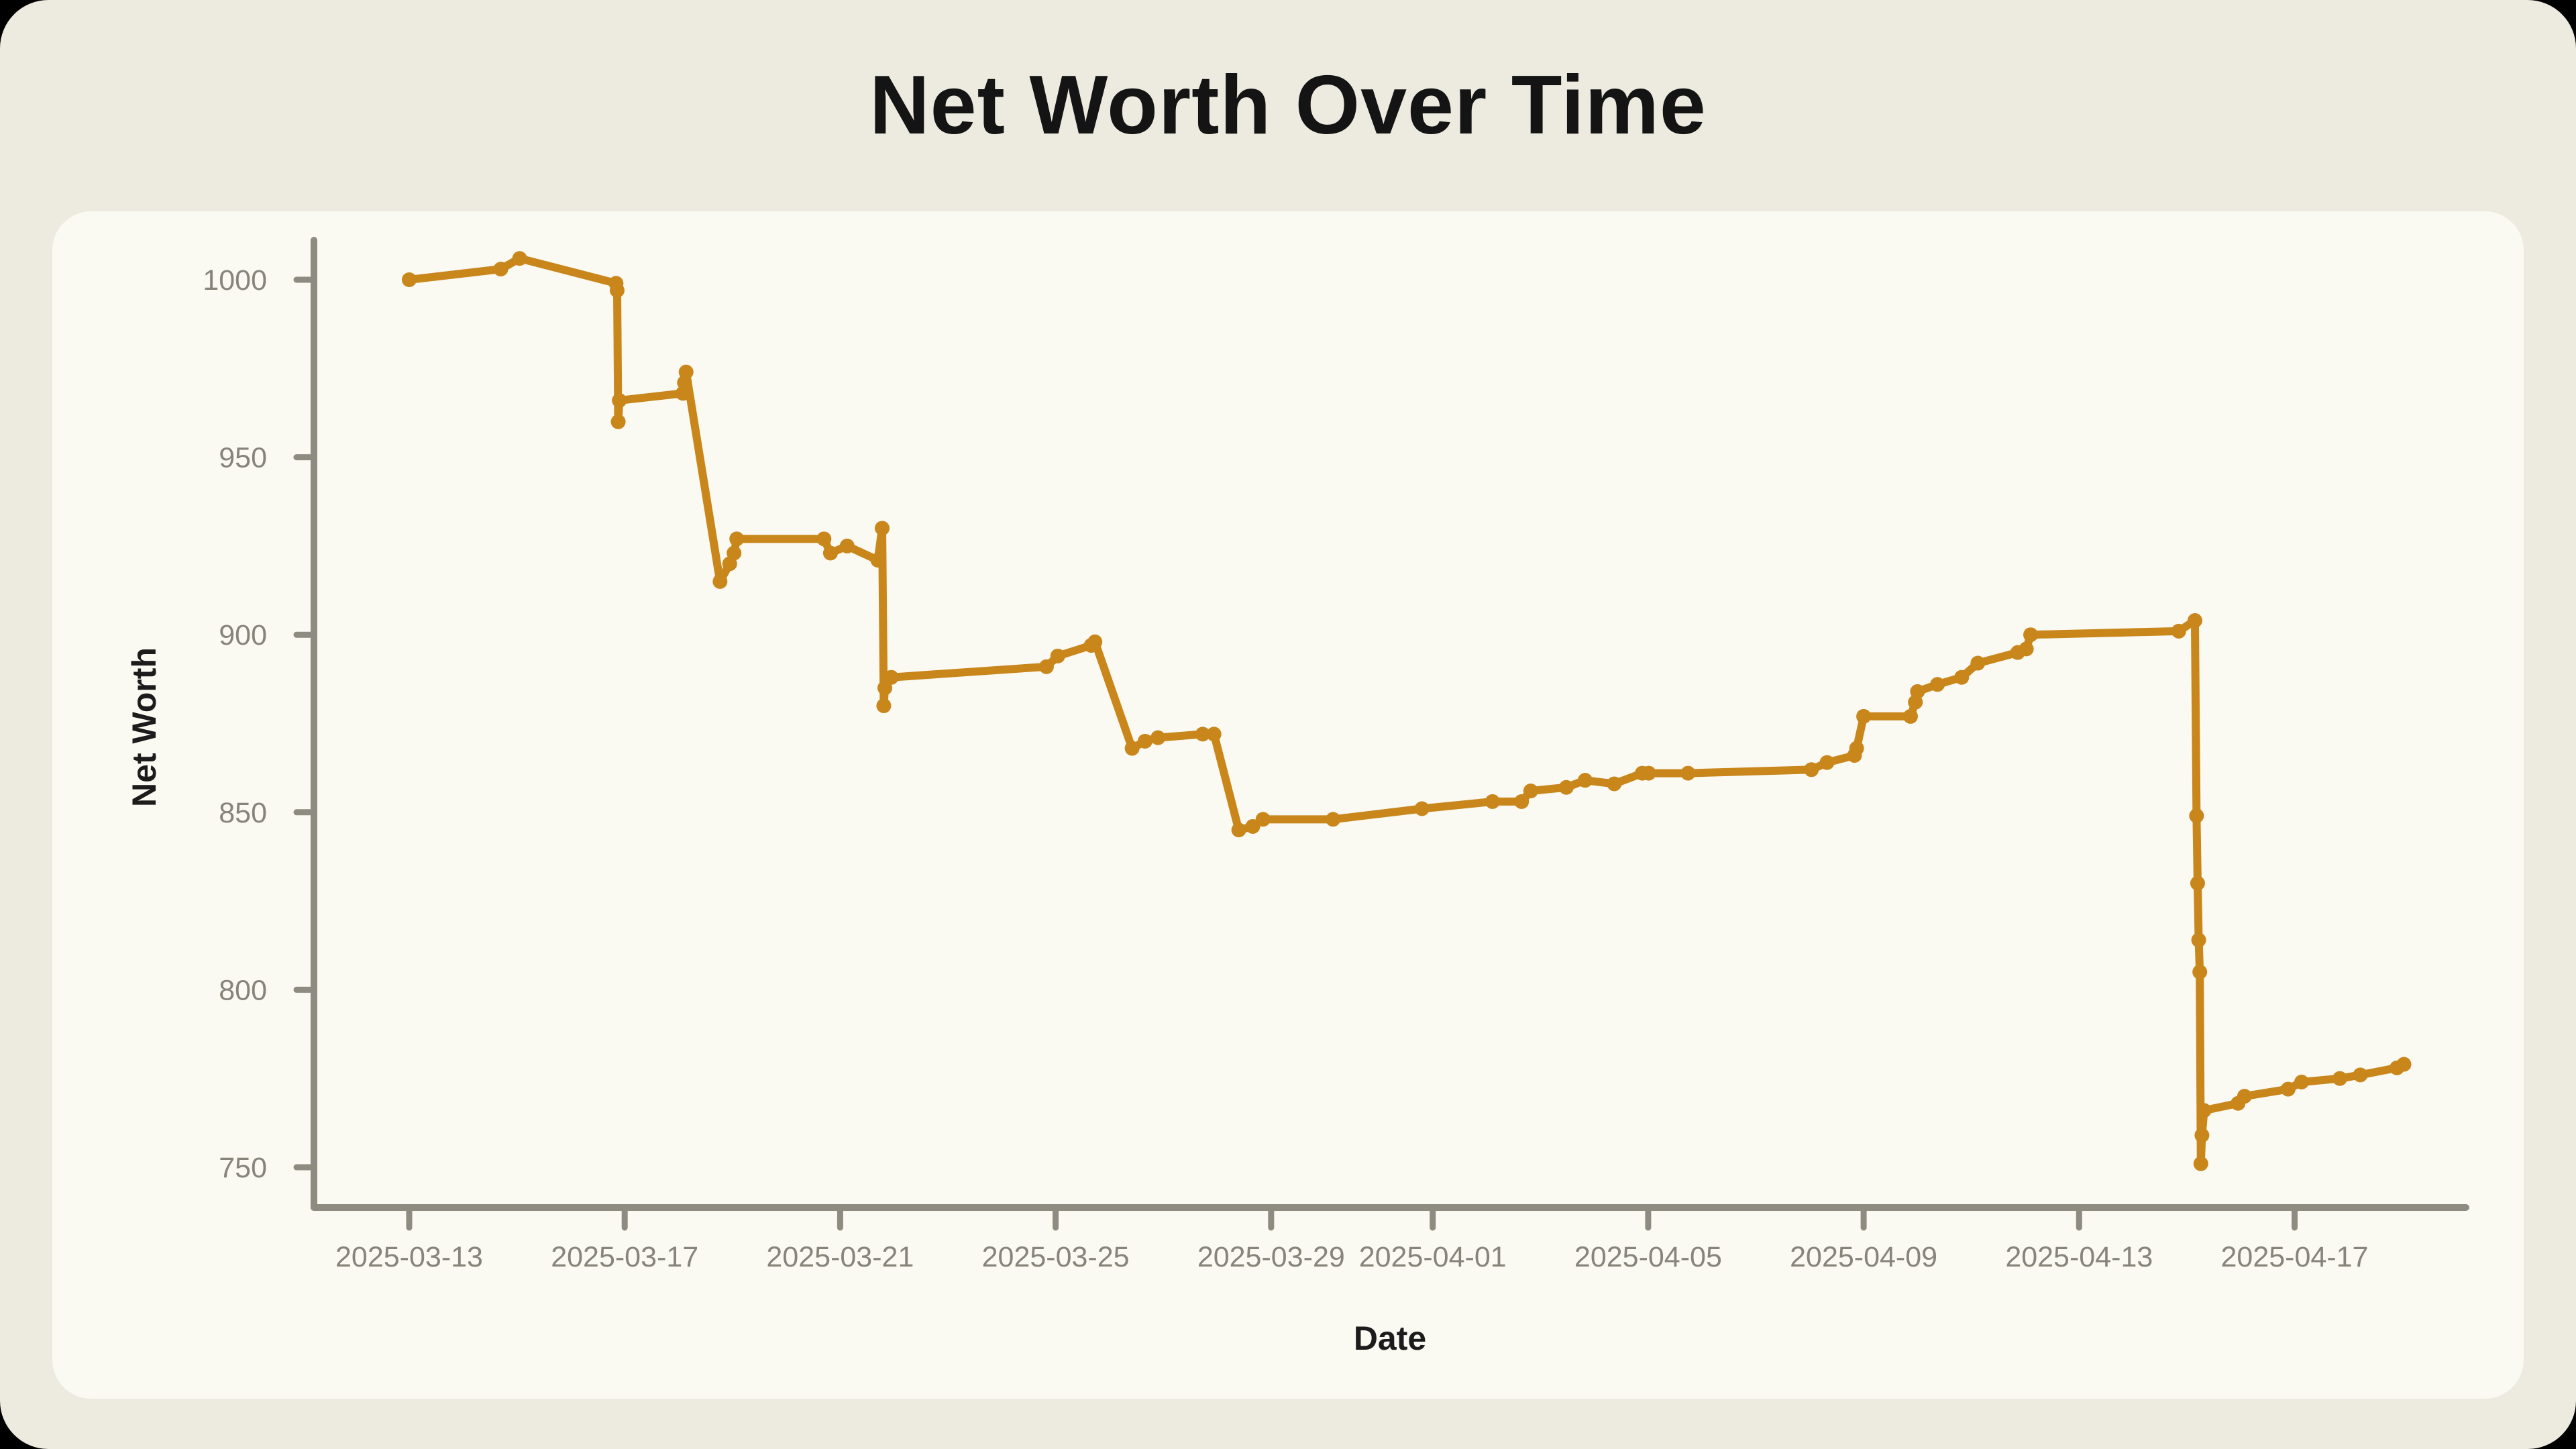 This screenshot has height=1449, width=2576. I want to click on x-tick-label: 2025-04-13, so click(2079, 1257).